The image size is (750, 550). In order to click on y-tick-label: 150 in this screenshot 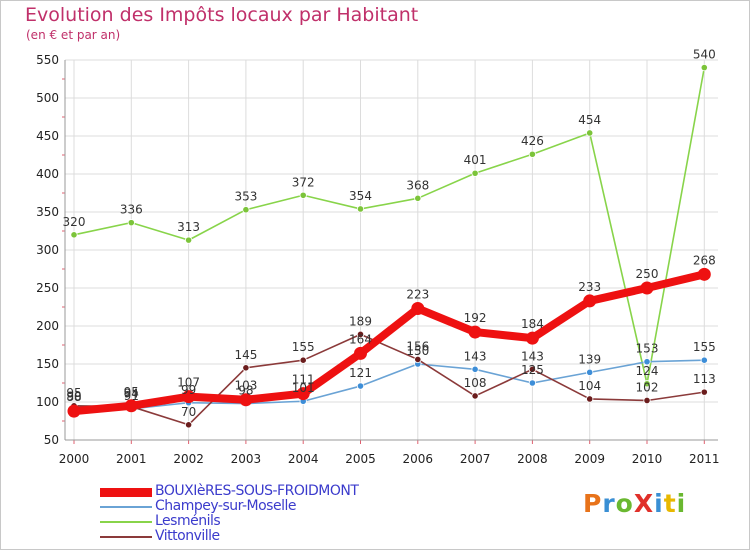, I will do `click(47, 364)`.